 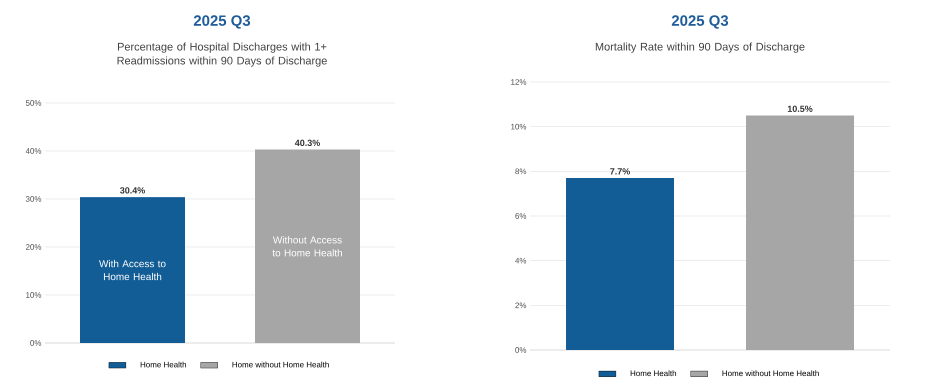 What do you see at coordinates (620, 171) in the screenshot?
I see `data-label: 7.7%` at bounding box center [620, 171].